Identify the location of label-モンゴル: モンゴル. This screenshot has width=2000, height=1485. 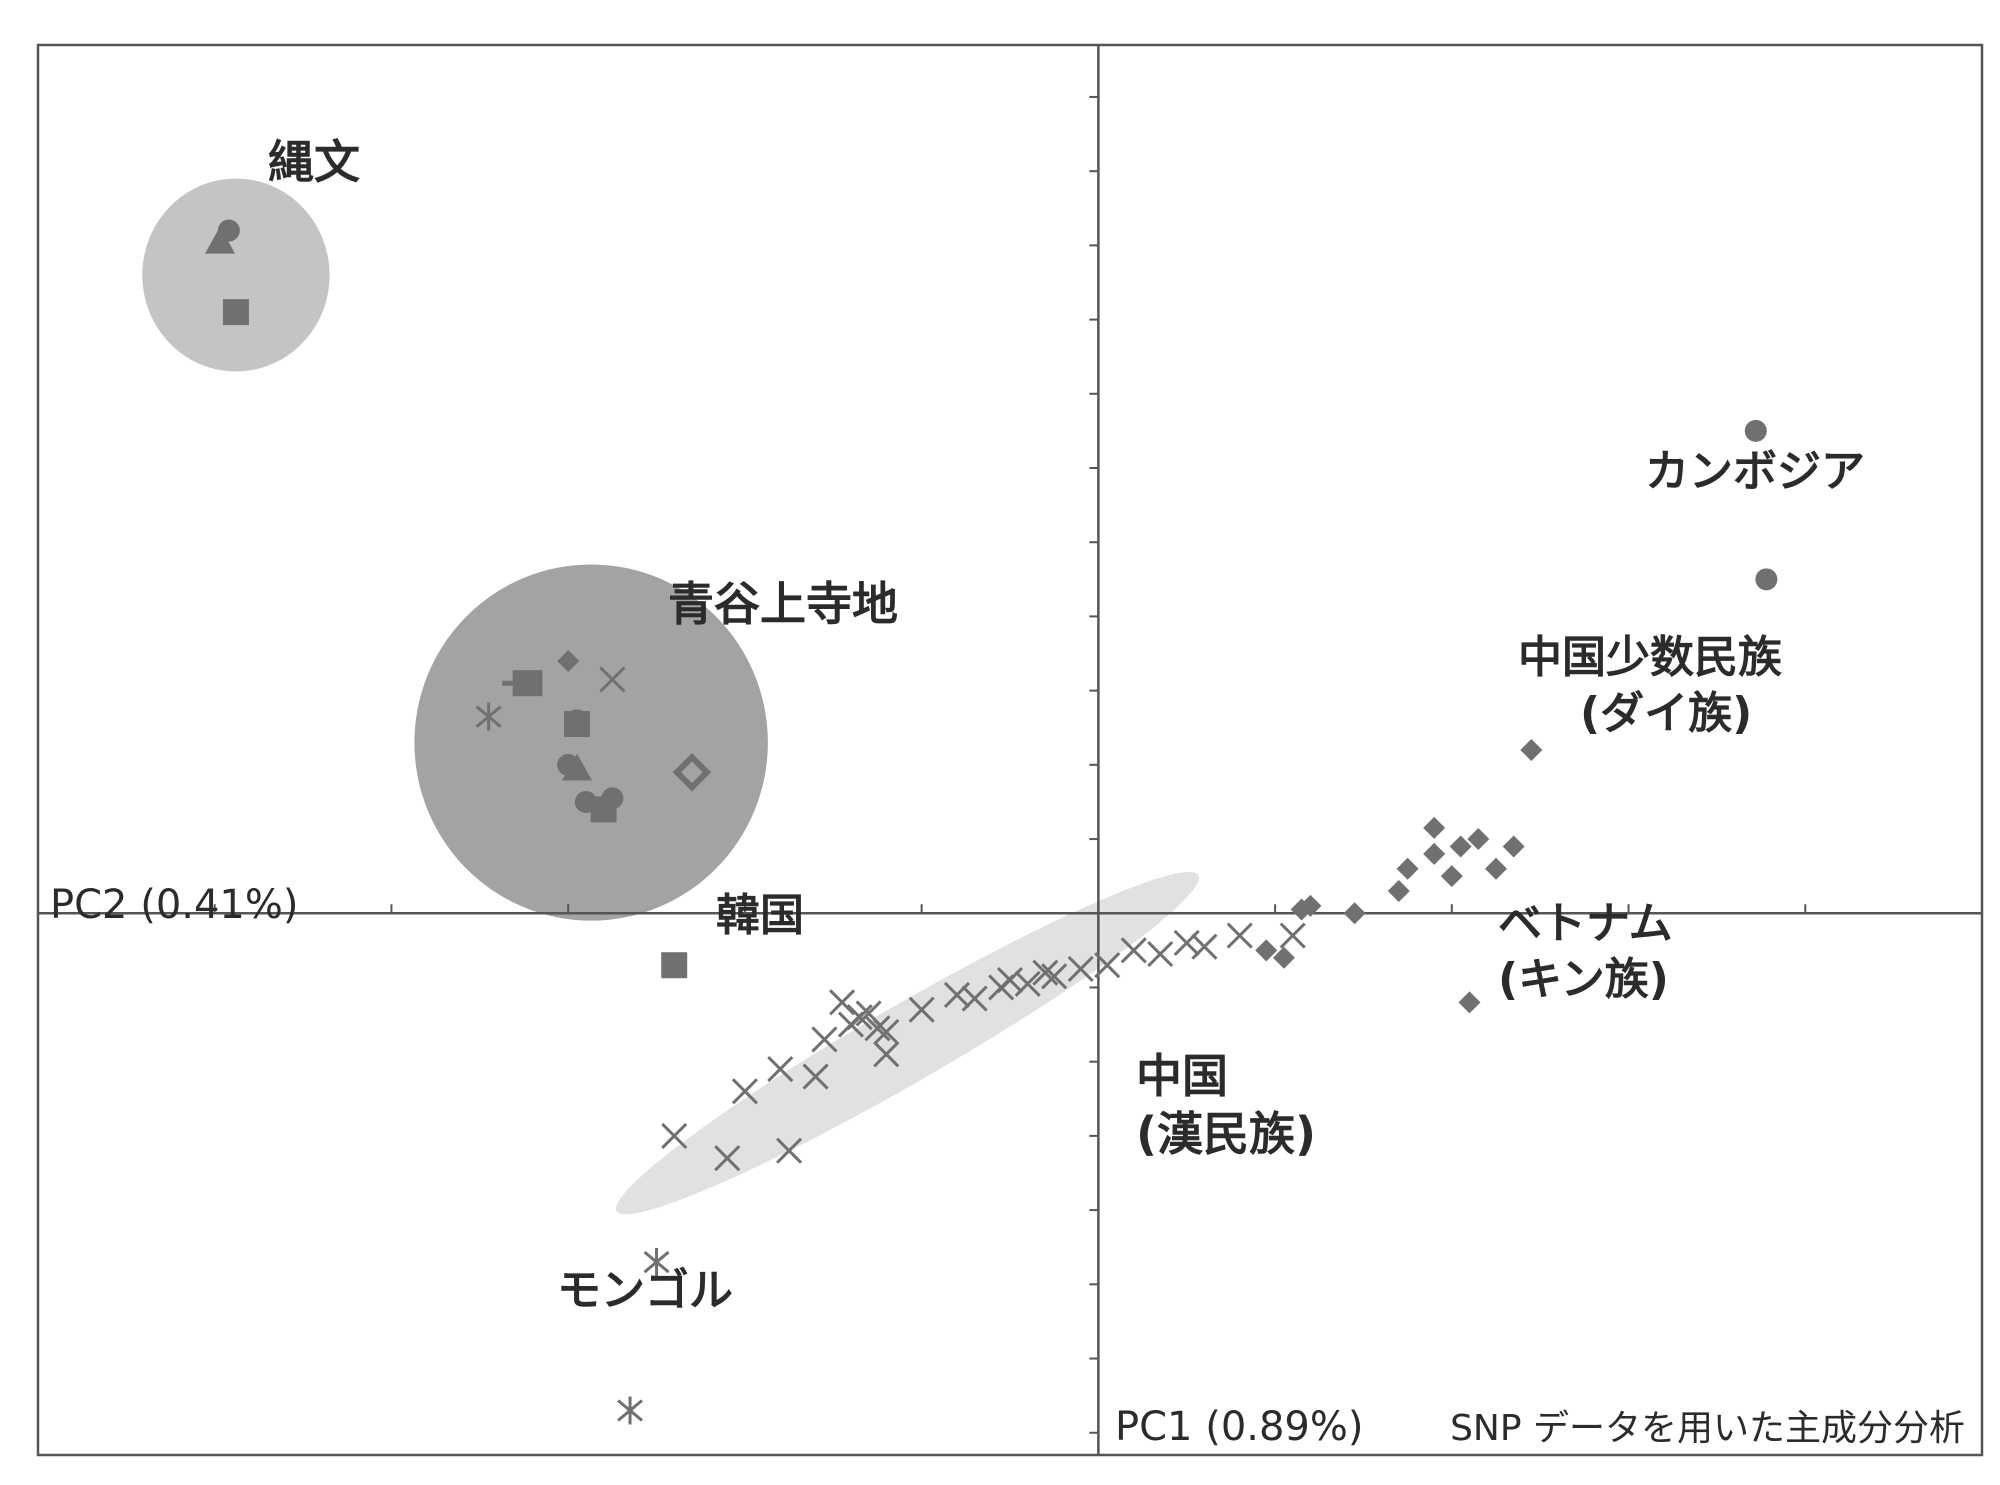
(645, 1290).